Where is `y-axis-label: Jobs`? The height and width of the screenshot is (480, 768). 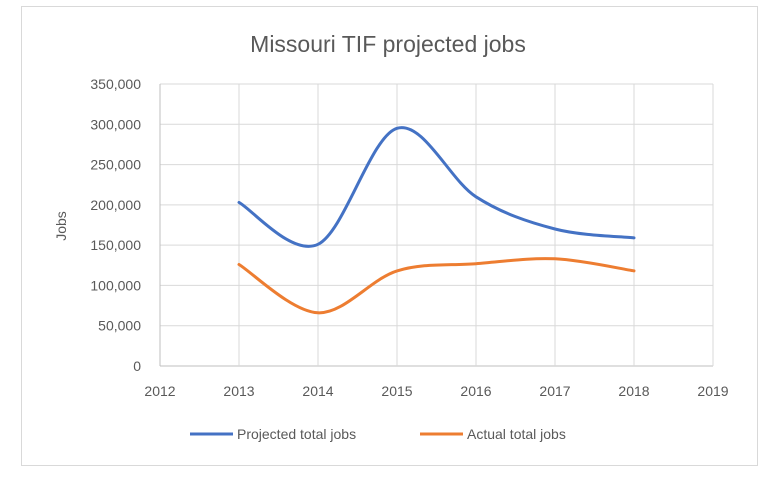
y-axis-label: Jobs is located at coordinates (61, 226).